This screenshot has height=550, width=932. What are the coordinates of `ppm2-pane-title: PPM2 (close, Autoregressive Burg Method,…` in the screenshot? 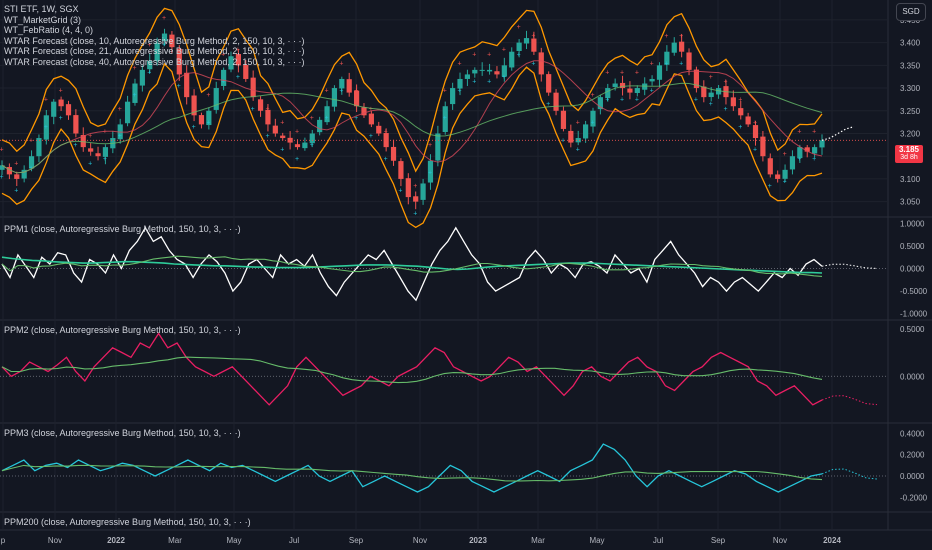 It's located at (122, 330).